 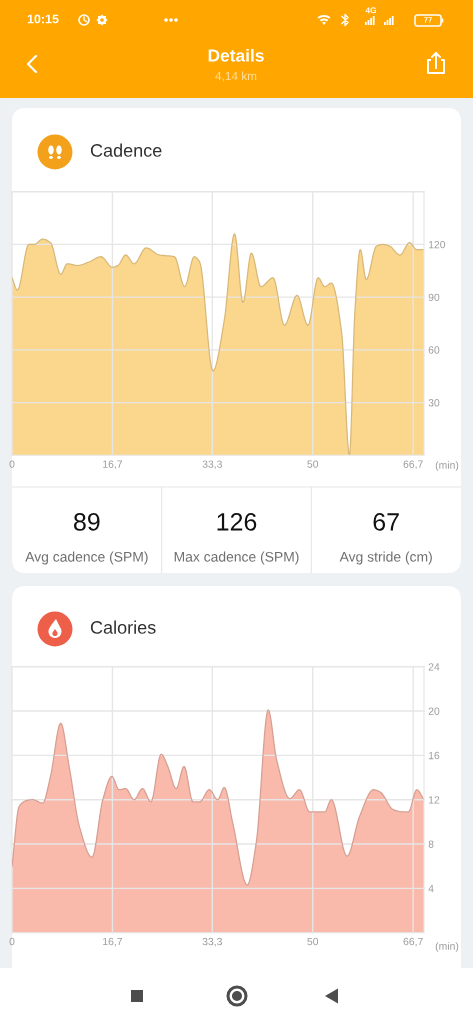 What do you see at coordinates (434, 350) in the screenshot?
I see `y-tick-label: 60` at bounding box center [434, 350].